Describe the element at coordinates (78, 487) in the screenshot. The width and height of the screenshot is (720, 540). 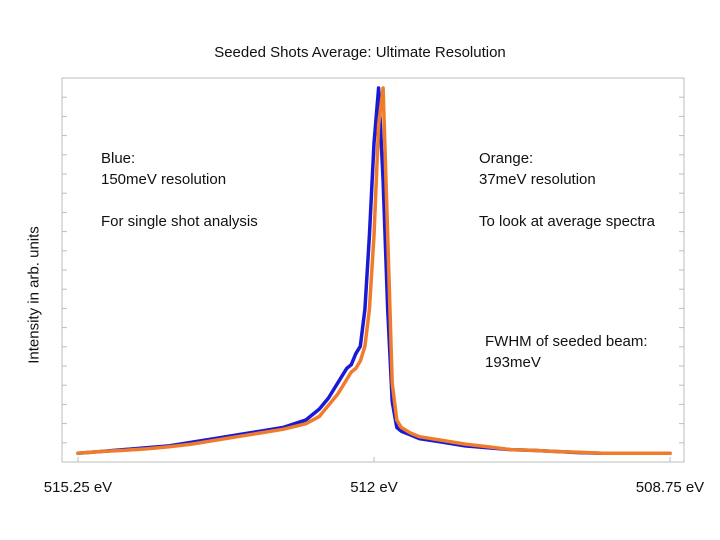
I see `x-tick-label: 515.25 eV` at that location.